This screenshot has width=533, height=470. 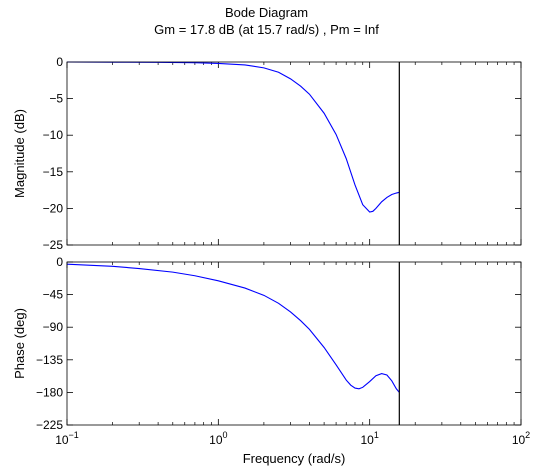 What do you see at coordinates (53, 295) in the screenshot?
I see `y-tick-label: −45` at bounding box center [53, 295].